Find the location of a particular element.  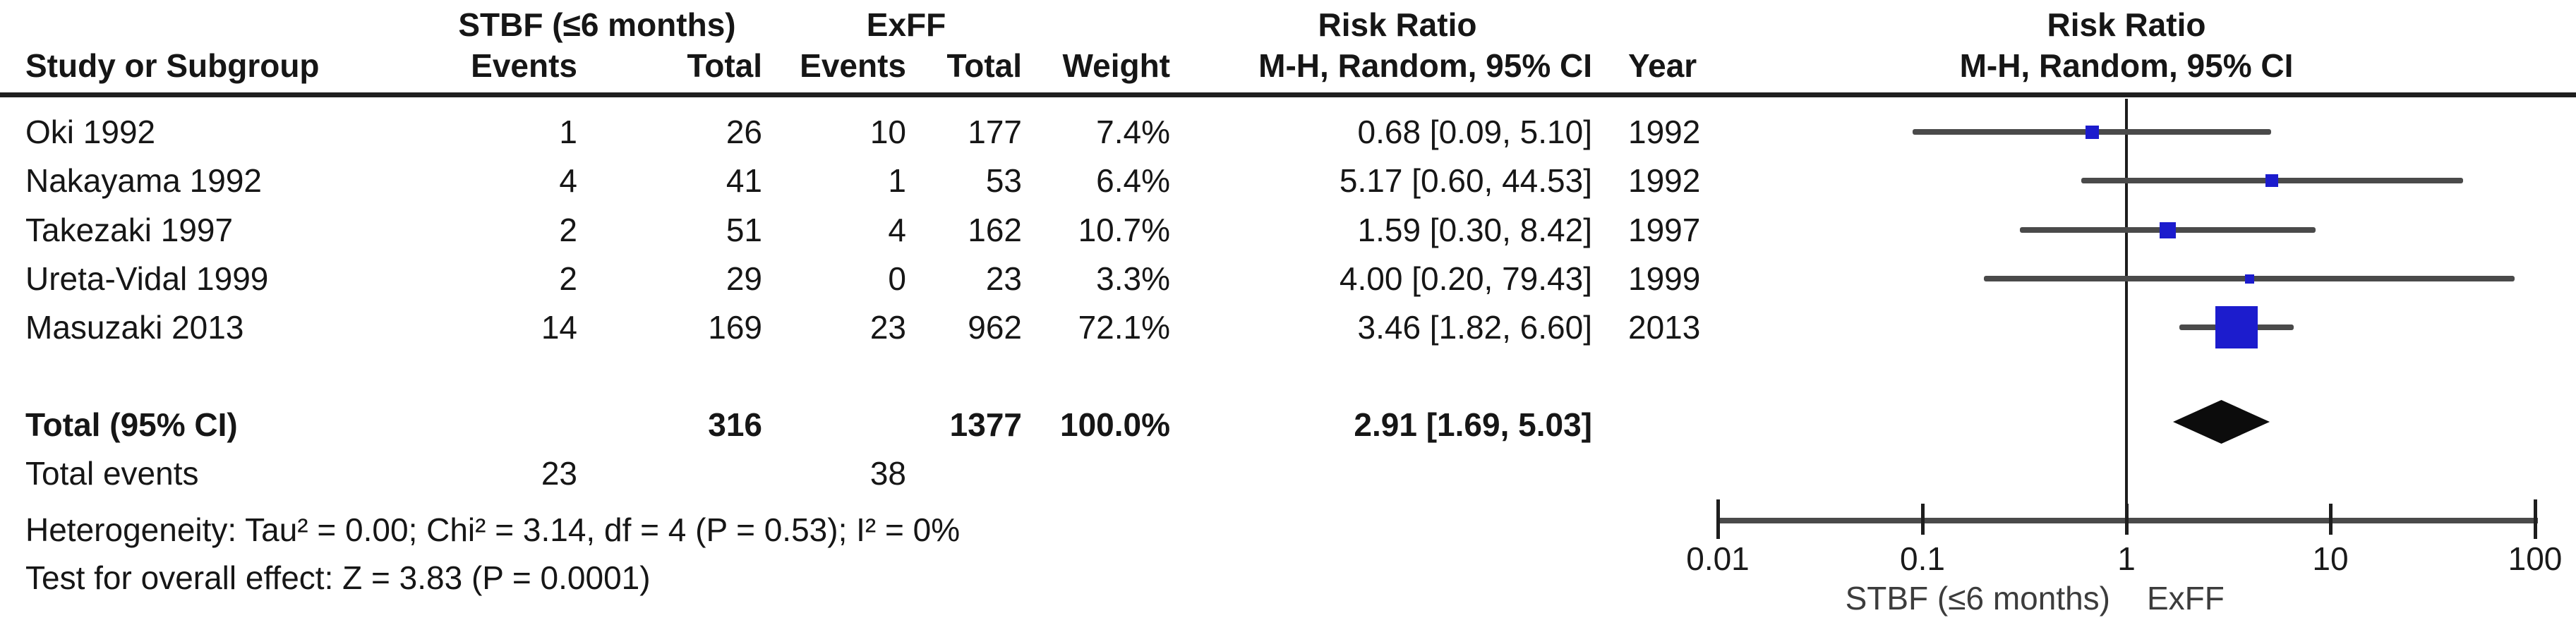

events-ctl: 23 is located at coordinates (887, 328).